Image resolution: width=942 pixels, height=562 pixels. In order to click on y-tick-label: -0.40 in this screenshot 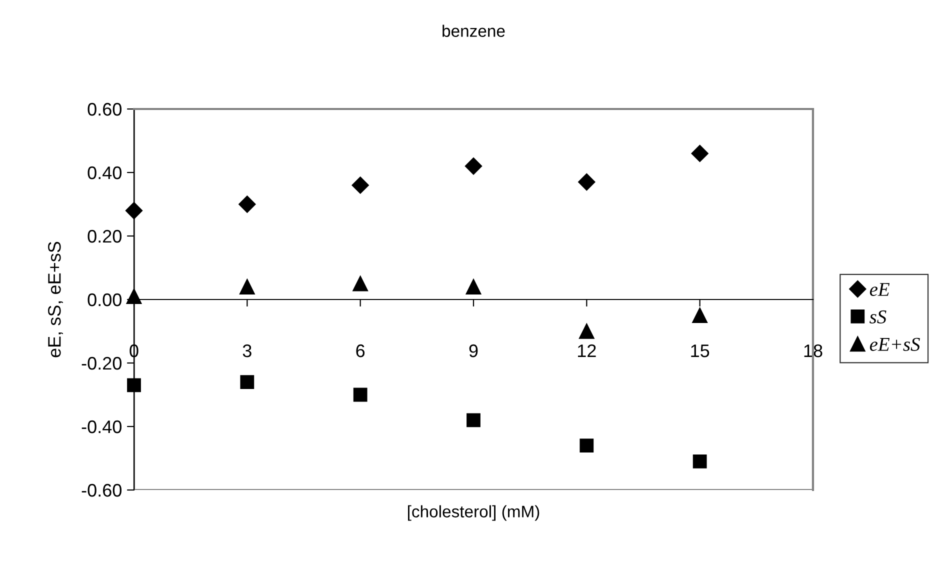, I will do `click(102, 427)`.